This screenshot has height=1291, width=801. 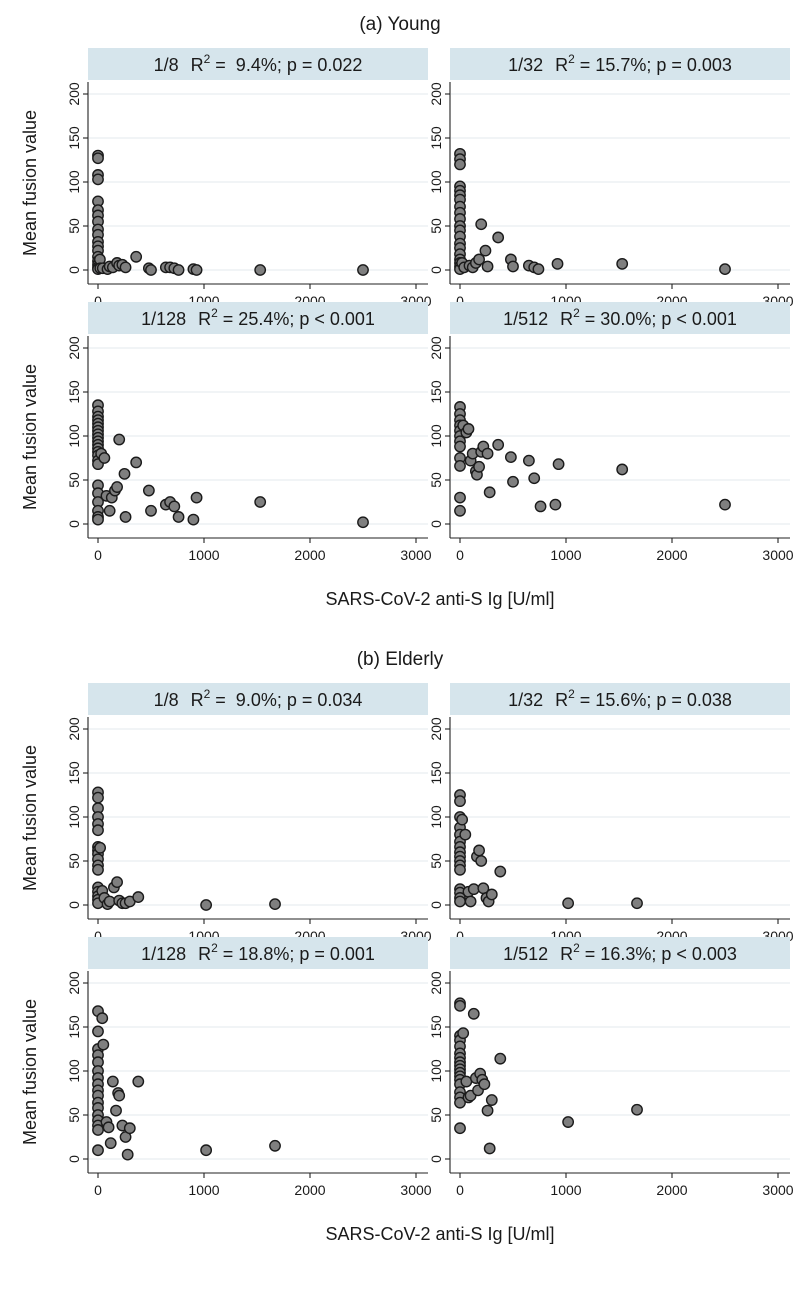 What do you see at coordinates (653, 65) in the screenshot?
I see `stat-text: = 15.7%; p = 0.003` at bounding box center [653, 65].